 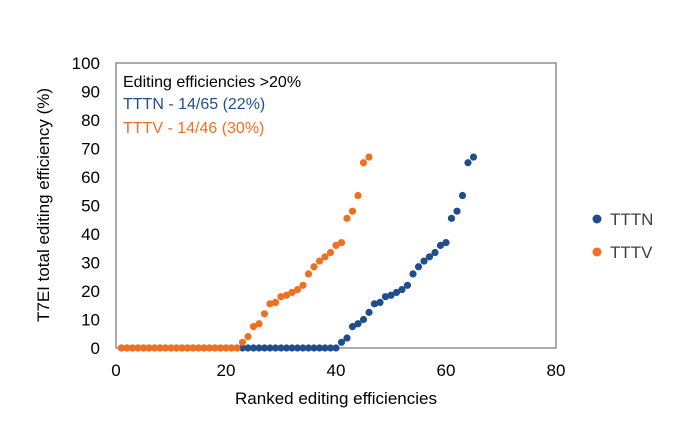 I want to click on y-tick-label: 10, so click(x=90, y=320).